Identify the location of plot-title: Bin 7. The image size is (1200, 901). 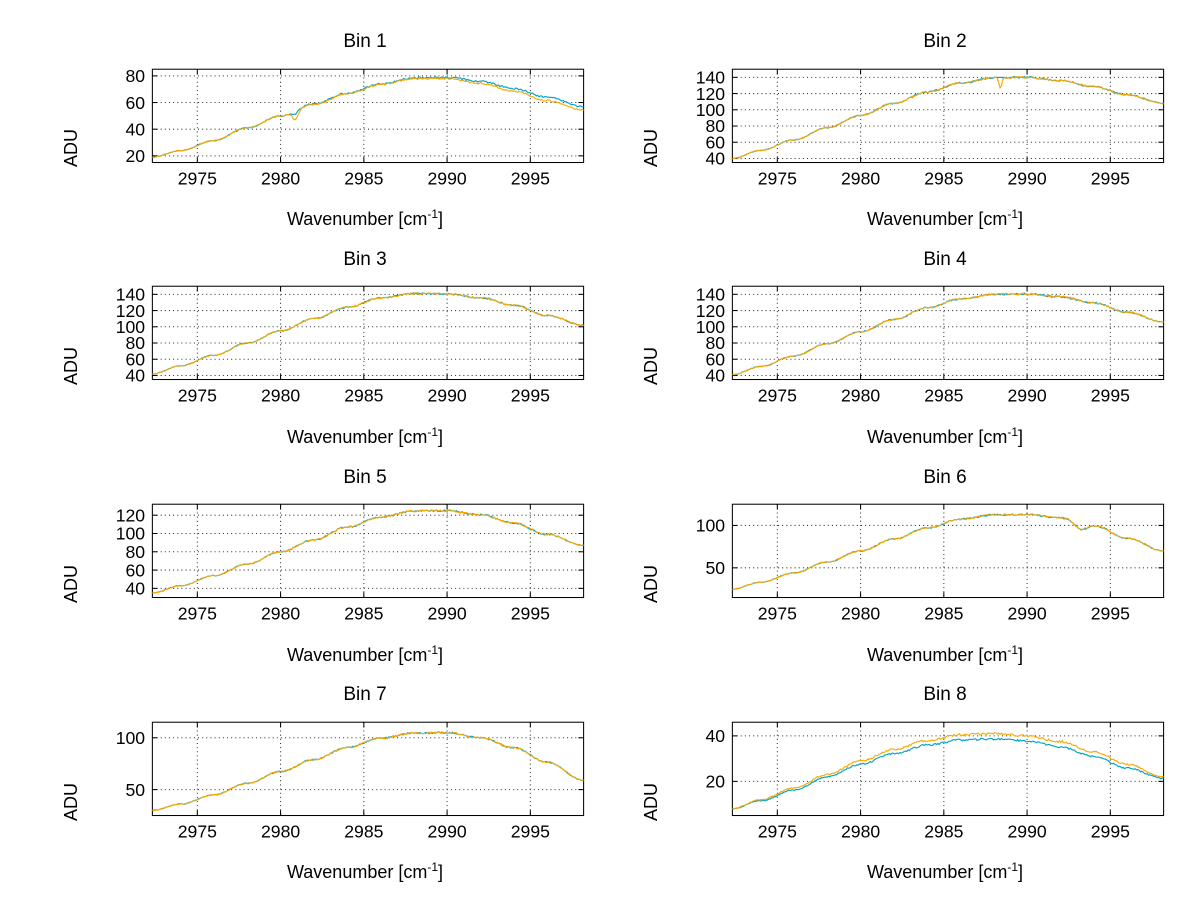
(365, 695).